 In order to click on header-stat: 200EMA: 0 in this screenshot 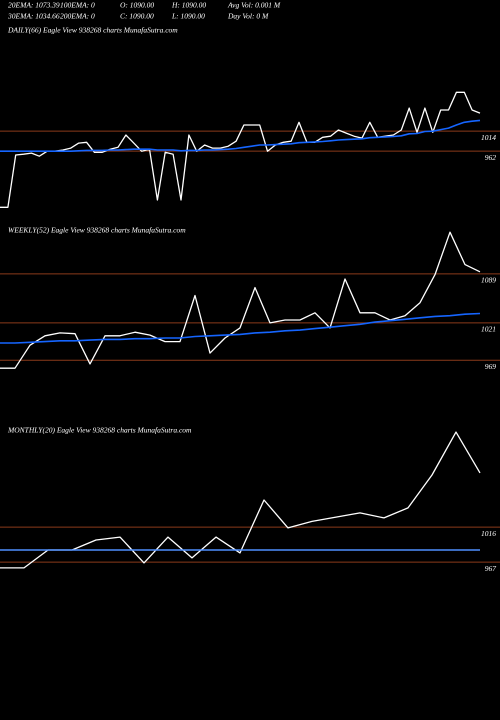, I will do `click(77, 16)`.